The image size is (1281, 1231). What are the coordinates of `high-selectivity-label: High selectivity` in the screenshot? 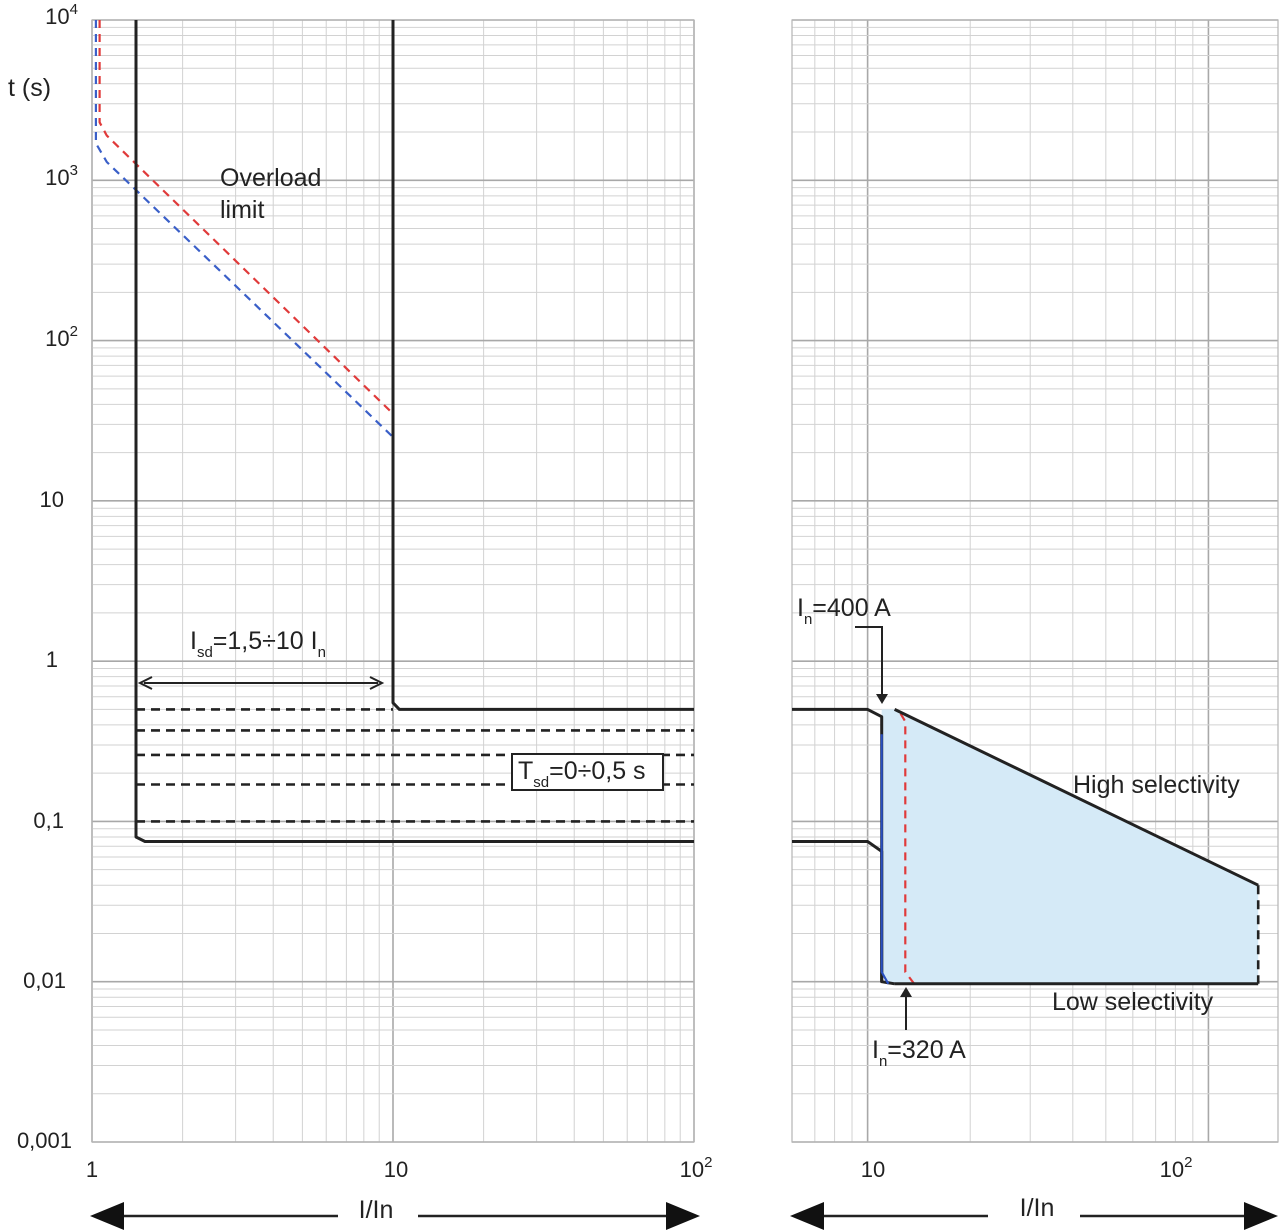 It's located at (1156, 785).